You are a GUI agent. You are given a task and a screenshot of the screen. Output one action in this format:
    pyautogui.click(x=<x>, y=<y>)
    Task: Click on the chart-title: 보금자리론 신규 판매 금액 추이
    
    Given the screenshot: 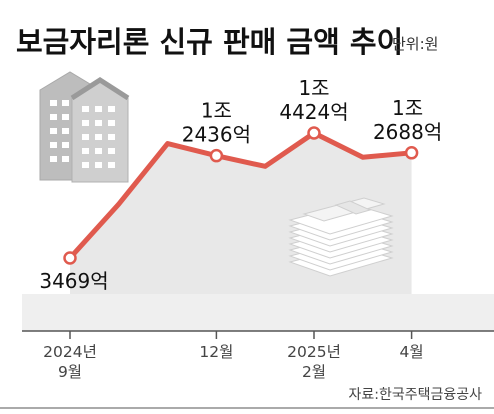 What is the action you would take?
    pyautogui.click(x=209, y=42)
    